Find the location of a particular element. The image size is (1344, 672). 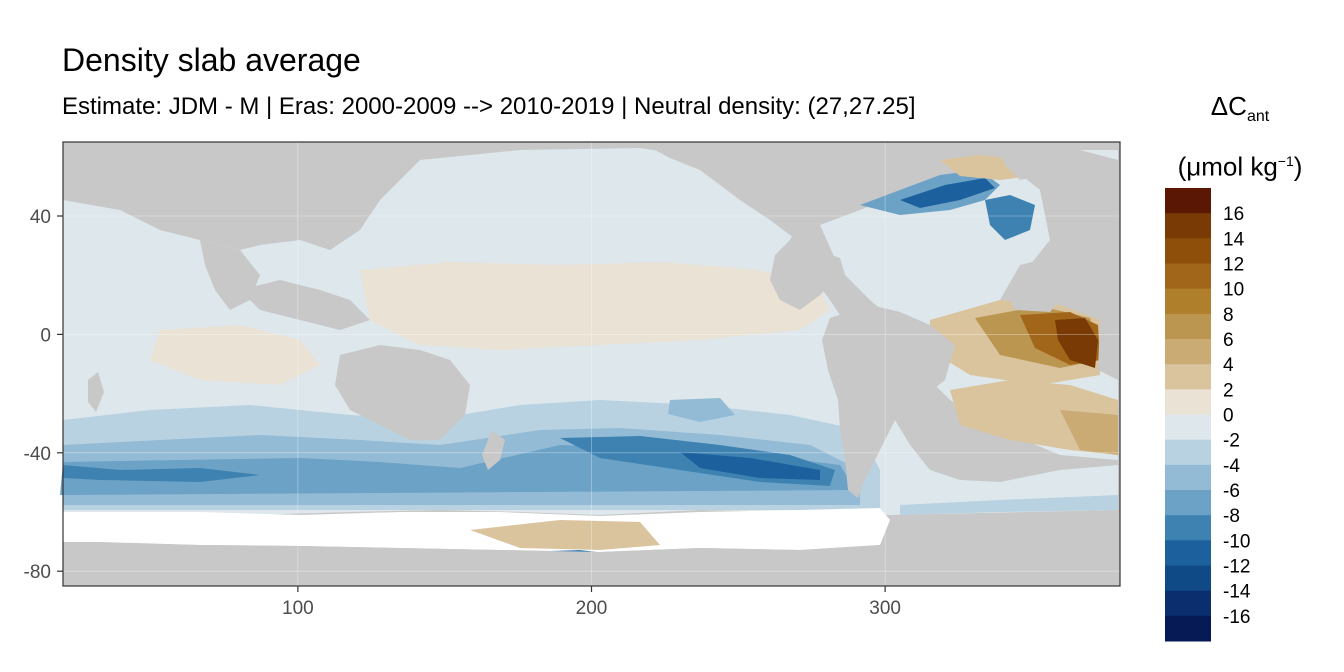

asia is located at coordinates (241, 196).